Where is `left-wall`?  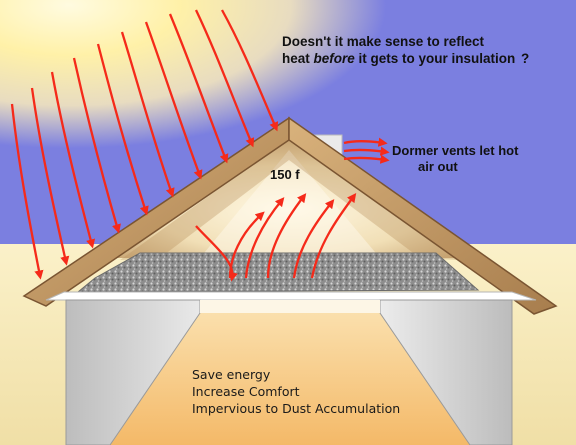 left-wall is located at coordinates (133, 372).